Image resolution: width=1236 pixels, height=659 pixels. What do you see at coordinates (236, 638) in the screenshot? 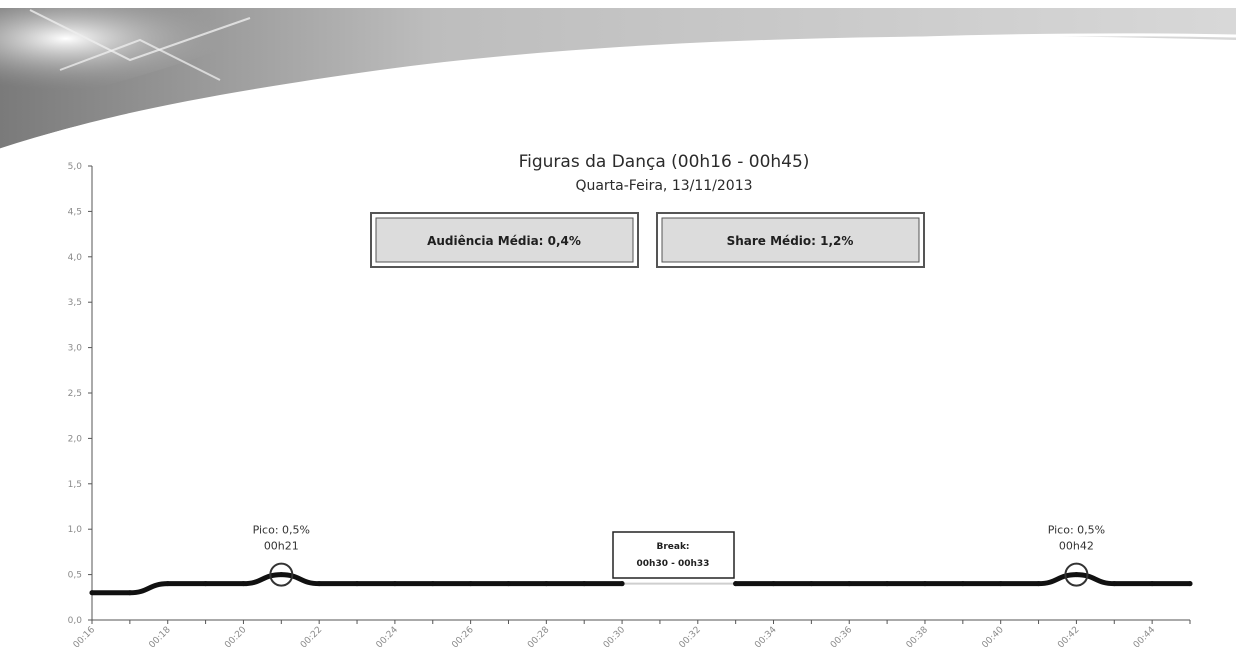
I see `x-tick-label: 00:20` at bounding box center [236, 638].